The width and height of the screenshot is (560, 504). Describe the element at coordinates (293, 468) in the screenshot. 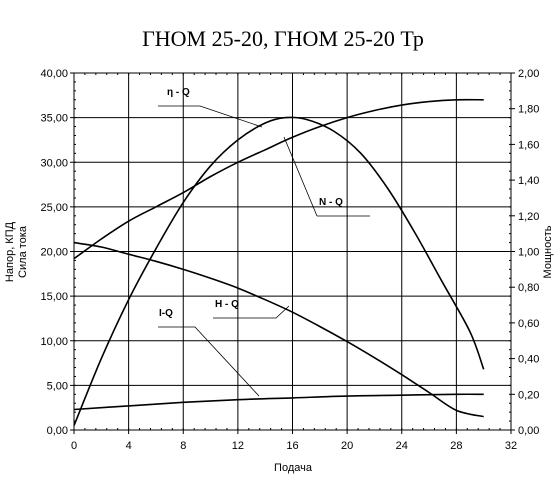

I see `x-axis-label: Подача` at that location.